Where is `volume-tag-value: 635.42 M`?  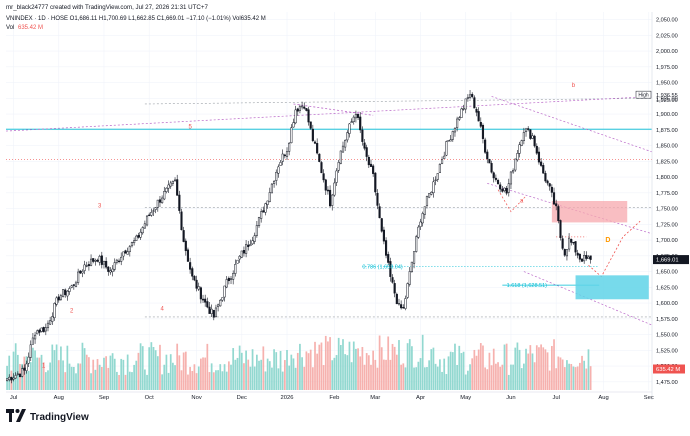 volume-tag-value: 635.42 M is located at coordinates (668, 370).